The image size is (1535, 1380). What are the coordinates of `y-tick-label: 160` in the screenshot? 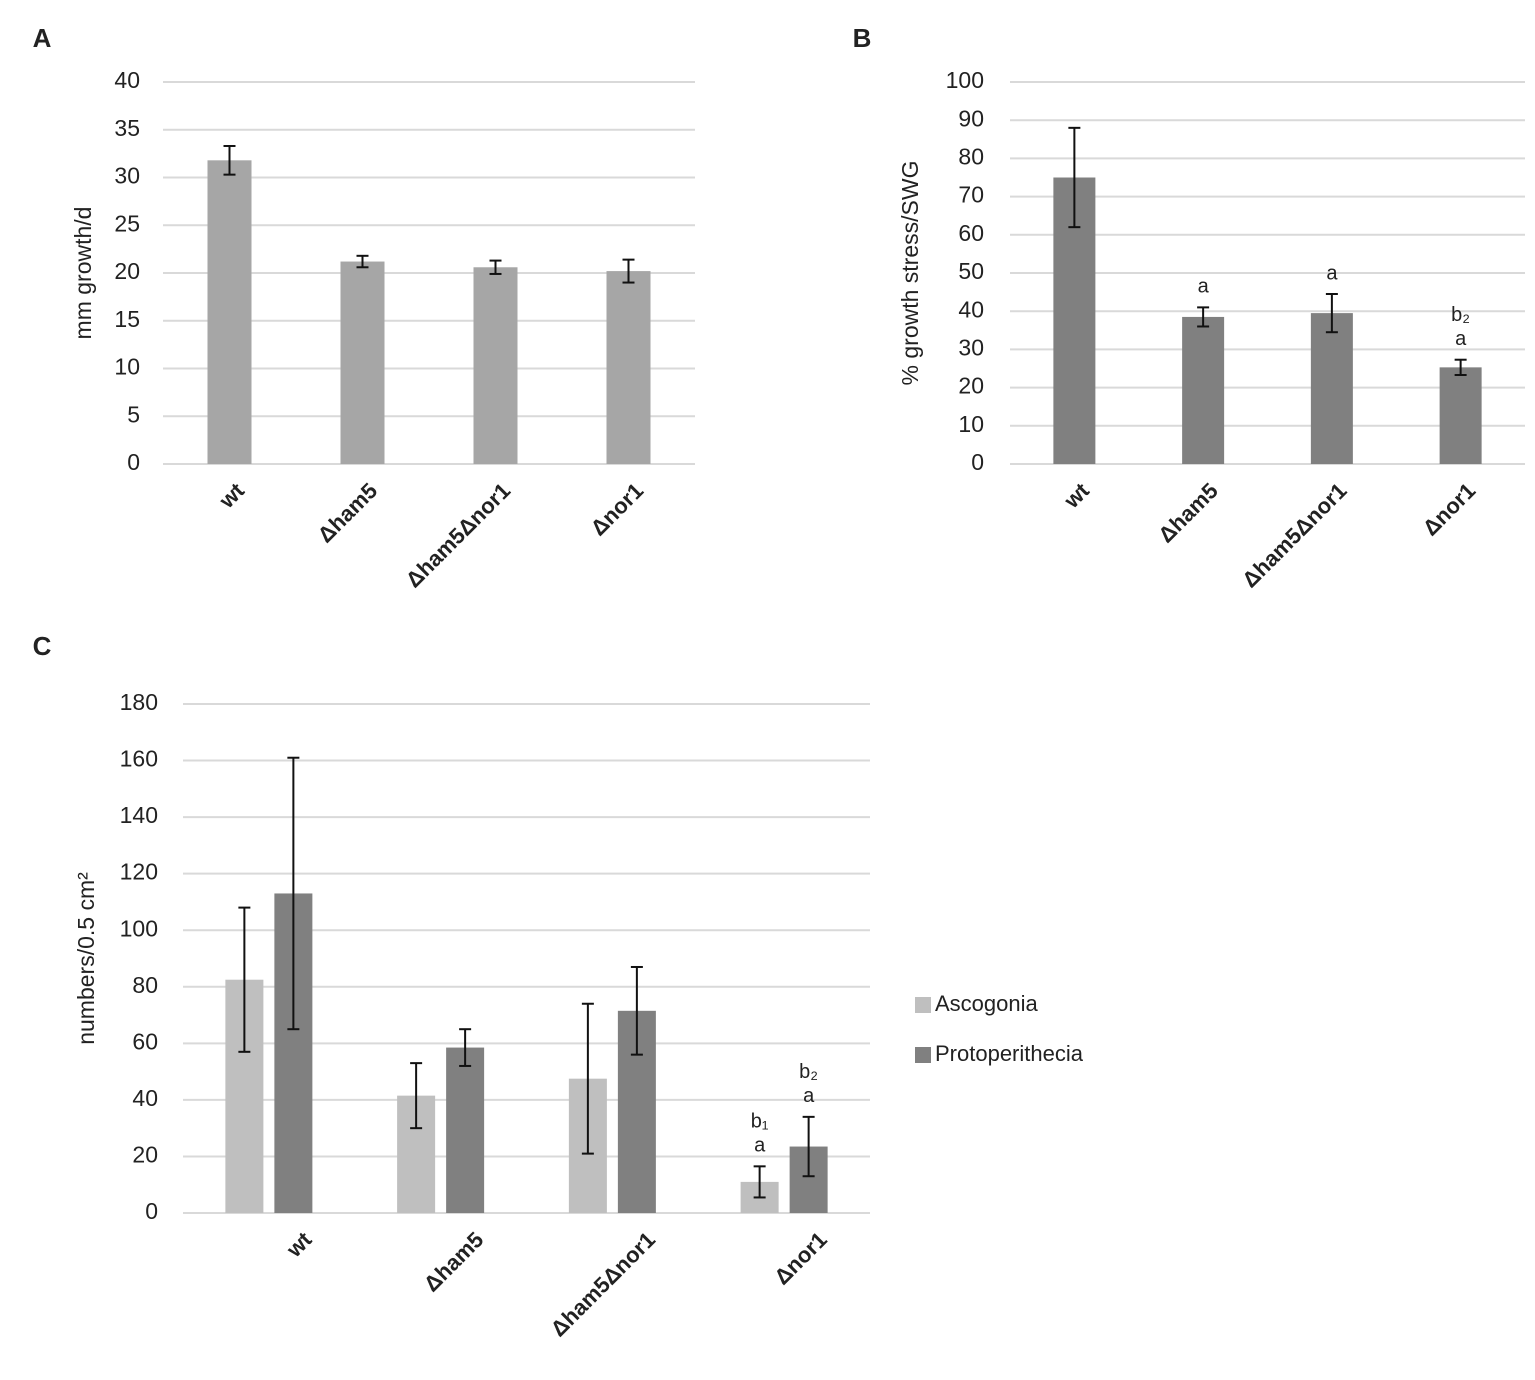 It's located at (139, 759).